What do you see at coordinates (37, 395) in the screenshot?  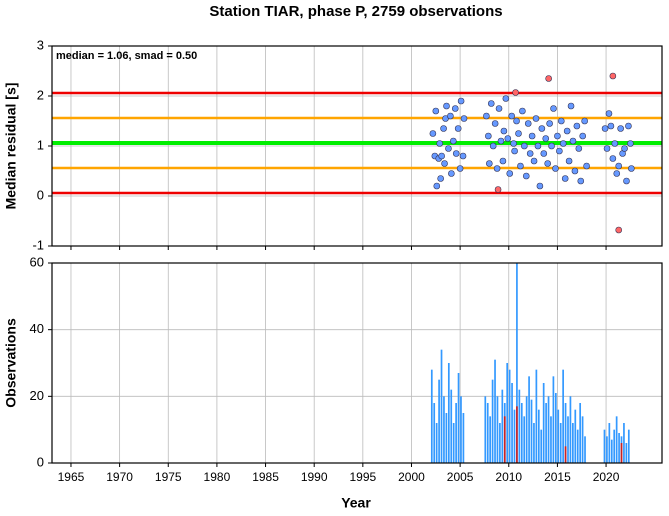 I see `y-tick-label: 20` at bounding box center [37, 395].